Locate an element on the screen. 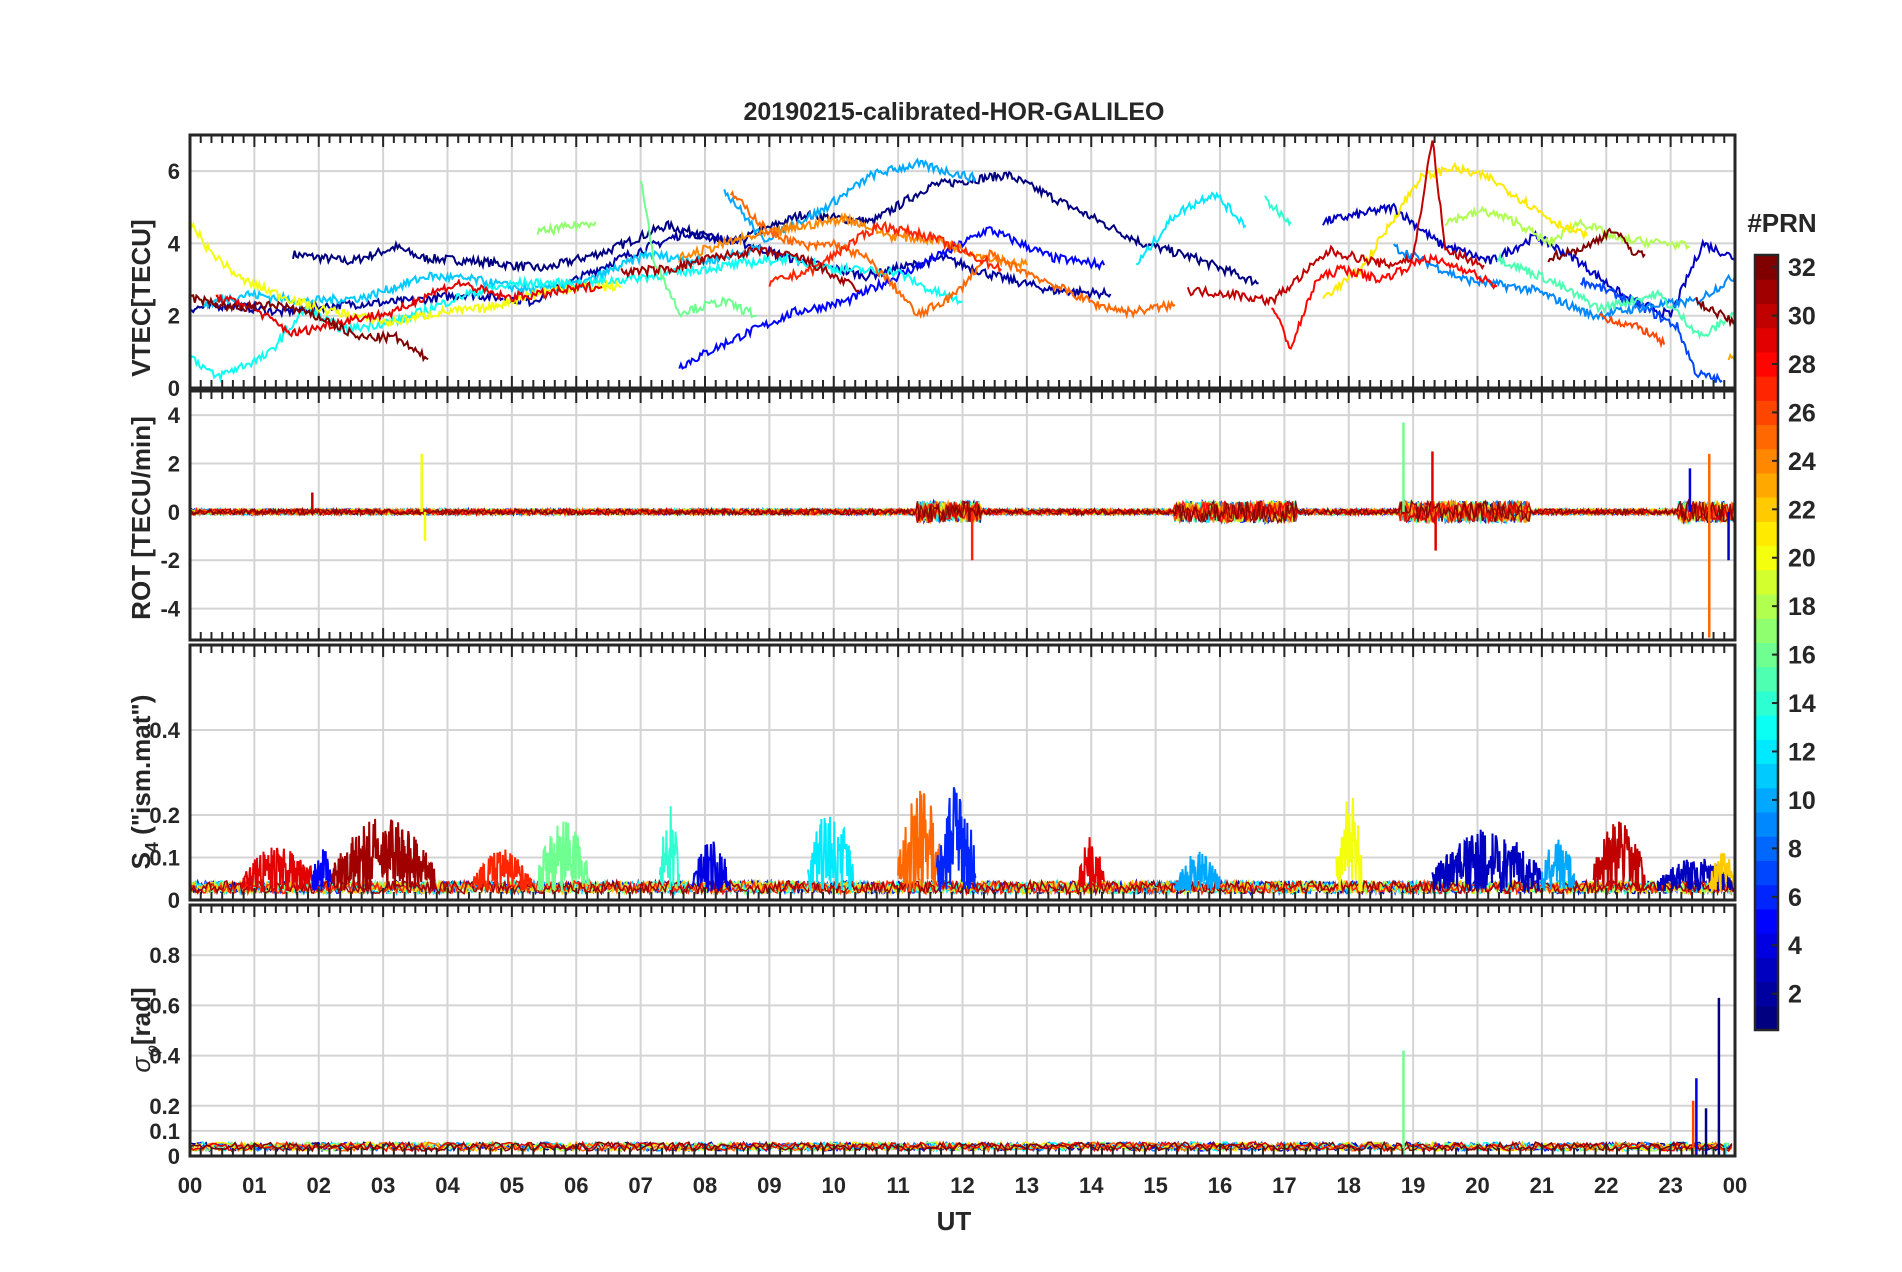 This screenshot has width=1902, height=1272. y-tick-label: 0.4 is located at coordinates (164, 1056).